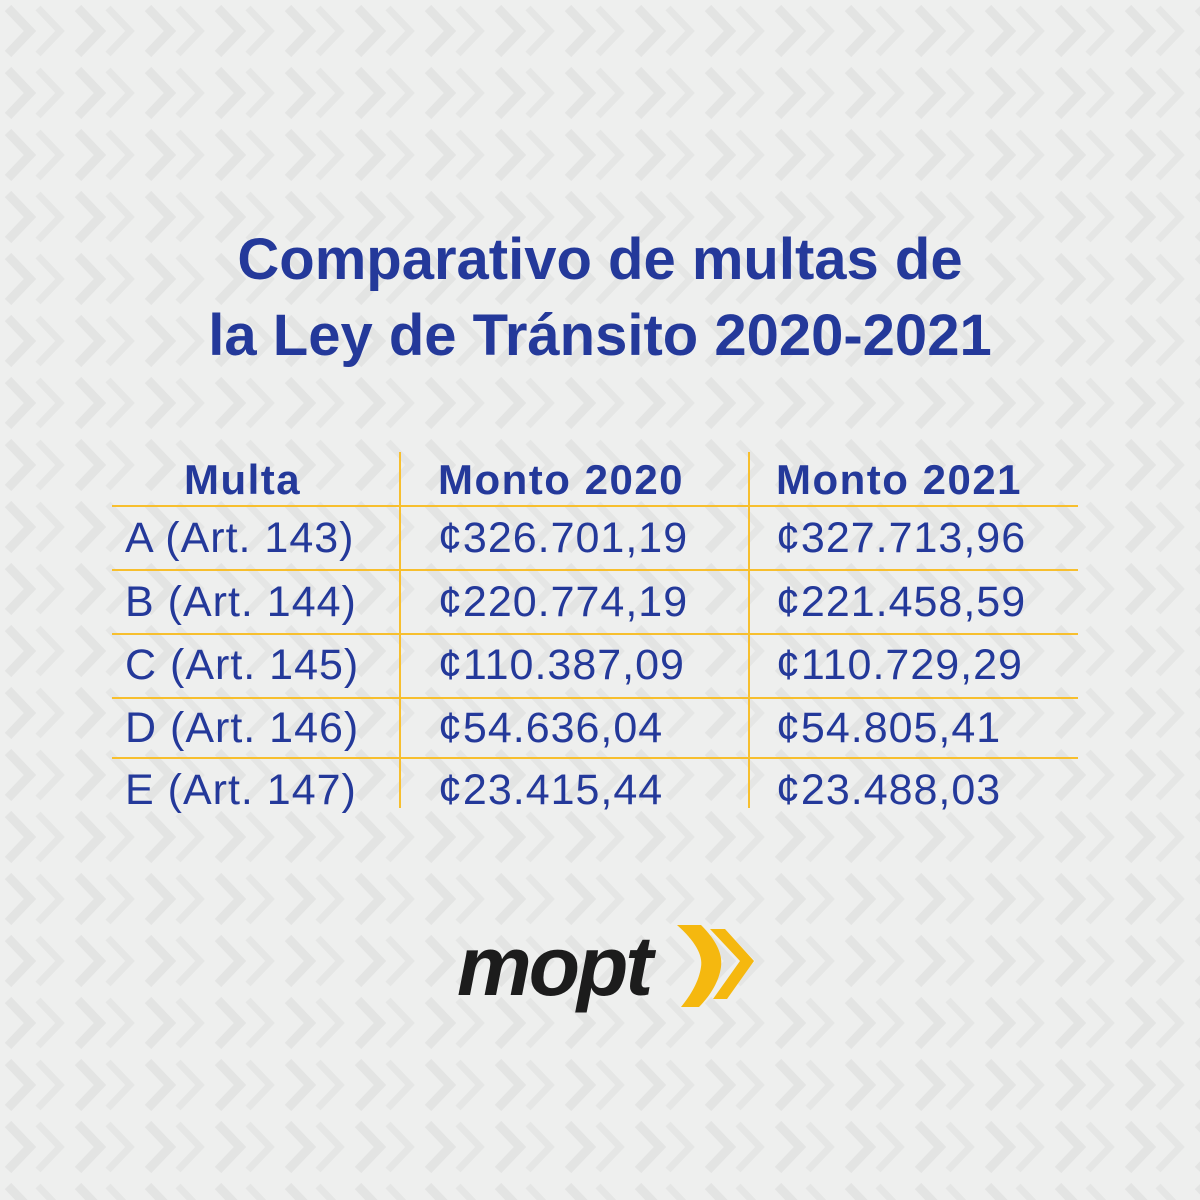 This screenshot has width=1200, height=1200. What do you see at coordinates (899, 479) in the screenshot?
I see `header-monto-2021: Monto 2021` at bounding box center [899, 479].